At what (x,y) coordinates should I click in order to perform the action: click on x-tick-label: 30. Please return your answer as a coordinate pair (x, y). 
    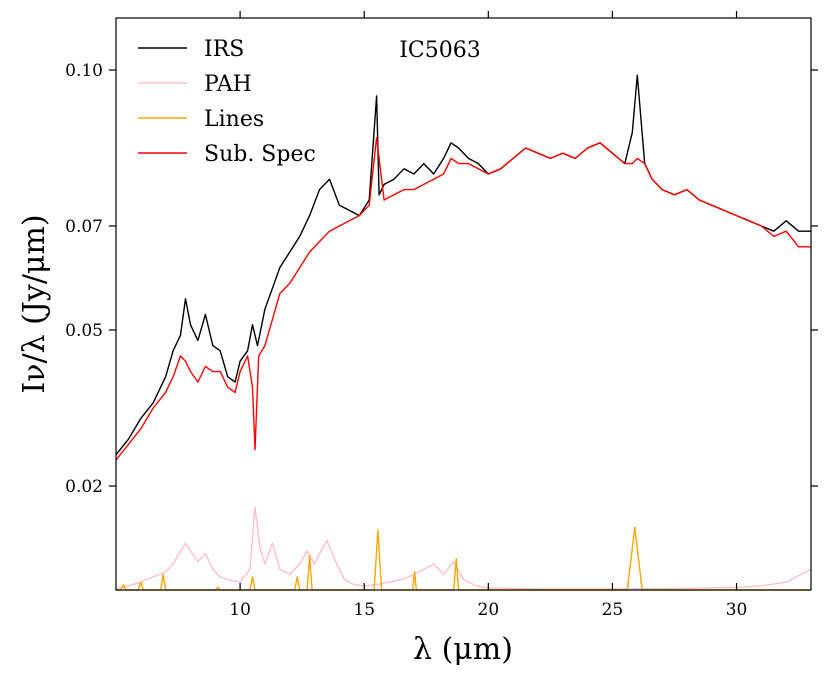
    Looking at the image, I should click on (737, 610).